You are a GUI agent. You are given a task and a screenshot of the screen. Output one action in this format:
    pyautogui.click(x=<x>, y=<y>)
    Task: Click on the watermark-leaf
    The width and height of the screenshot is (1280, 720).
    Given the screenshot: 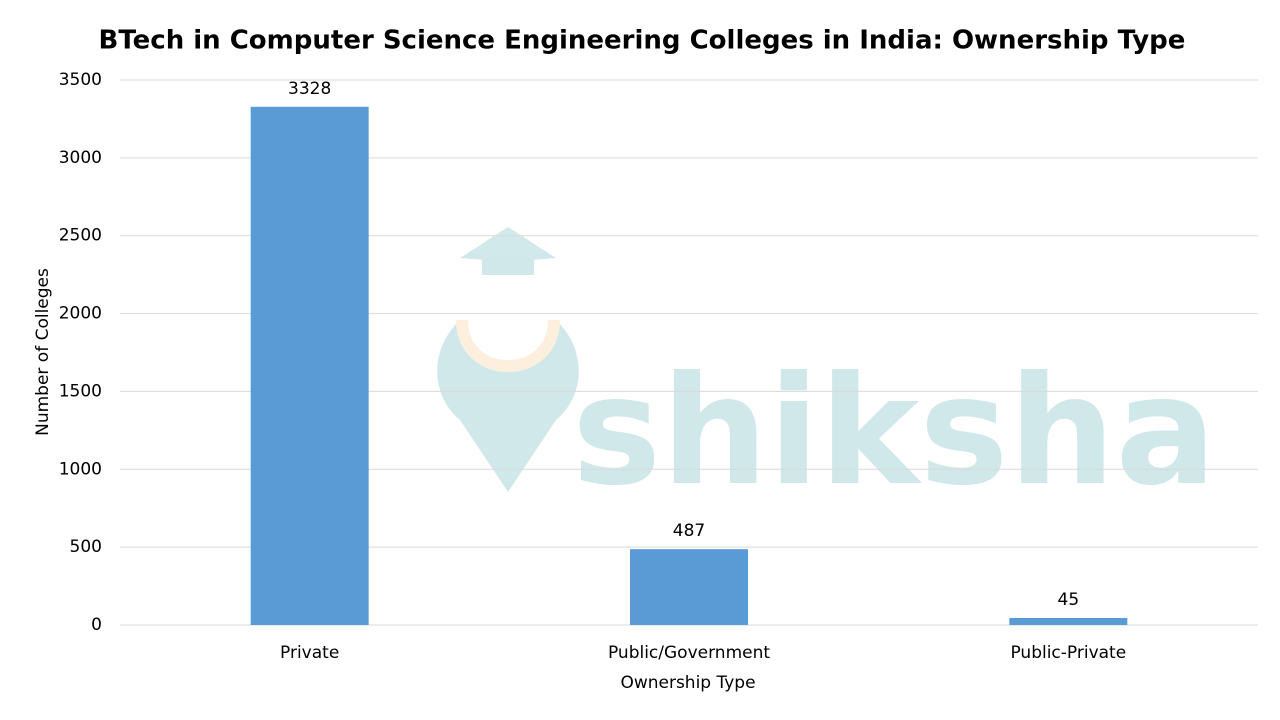 What is the action you would take?
    pyautogui.click(x=508, y=407)
    